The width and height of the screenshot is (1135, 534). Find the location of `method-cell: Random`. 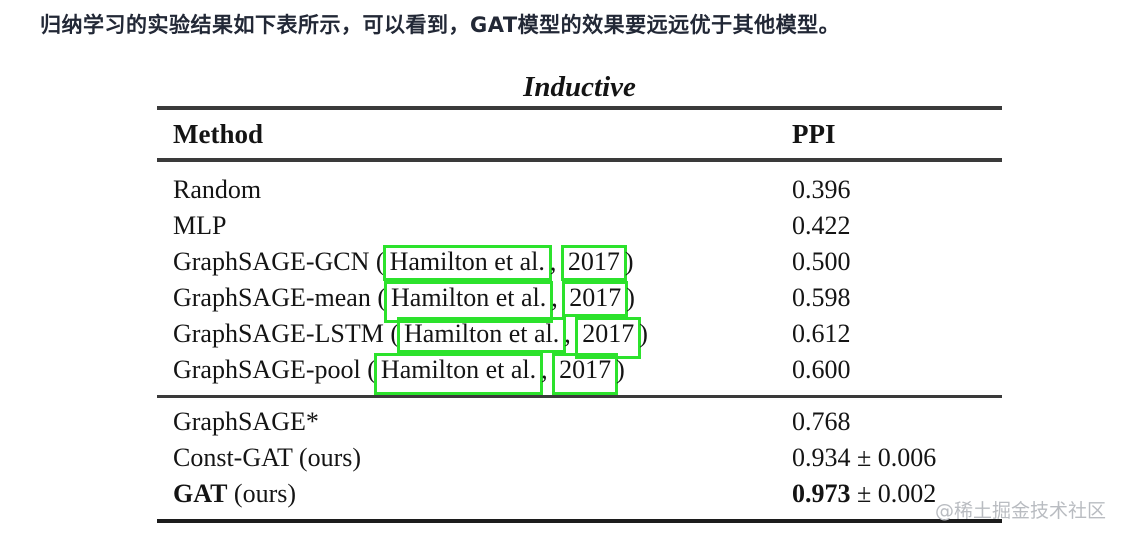

method-cell: Random is located at coordinates (217, 189).